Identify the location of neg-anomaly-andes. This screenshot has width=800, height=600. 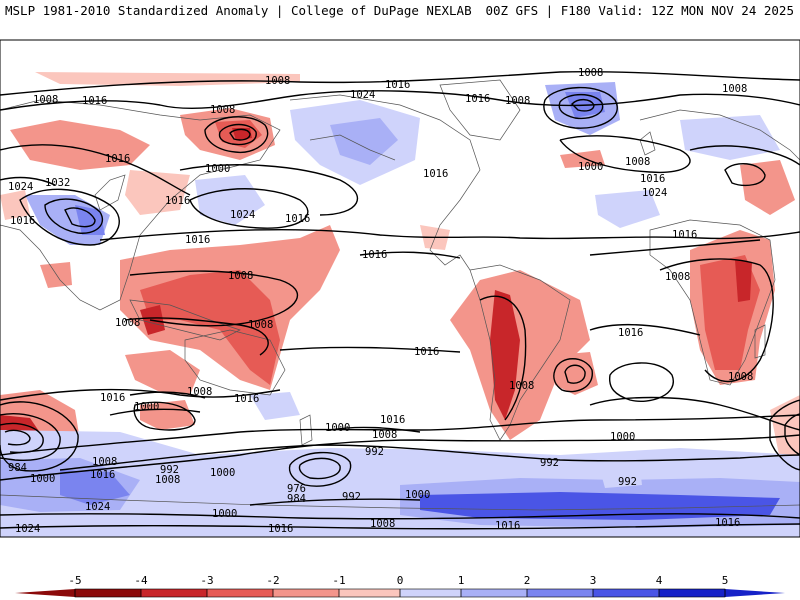
(505, 355).